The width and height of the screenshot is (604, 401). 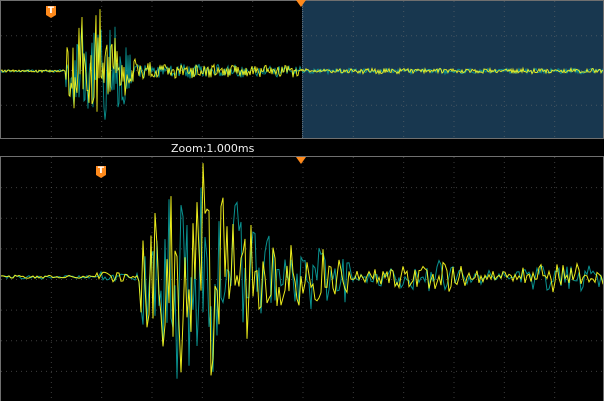 I want to click on top-trigger-marker-label: T, so click(x=51, y=11).